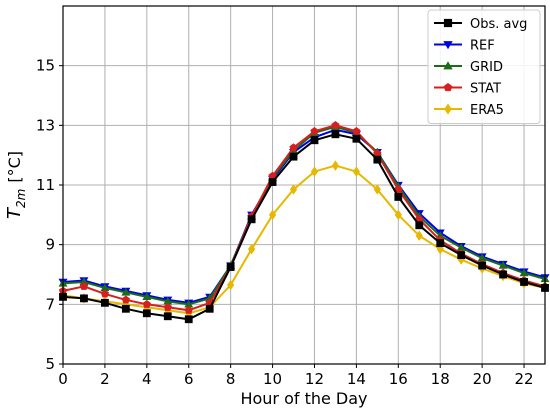 The image size is (550, 412). I want to click on legend-item: GRID, so click(468, 67).